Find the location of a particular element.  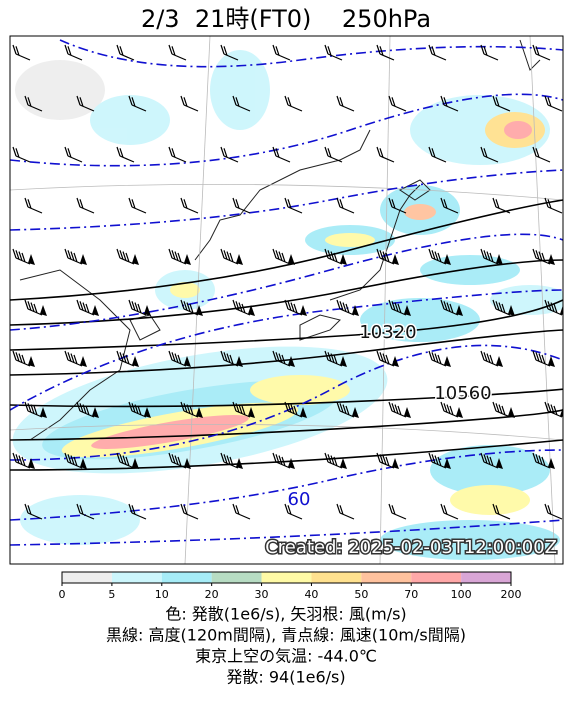

caption-line: 東京上空の気温: -44.0℃ is located at coordinates (286, 656).